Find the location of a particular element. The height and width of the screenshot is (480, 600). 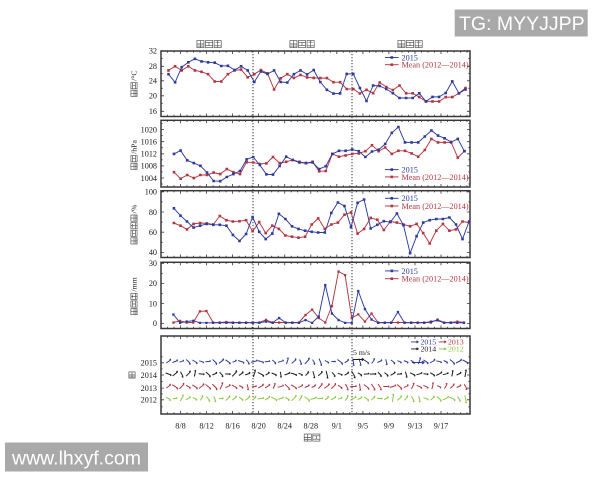

svg-text: 16 is located at coordinates (153, 111).